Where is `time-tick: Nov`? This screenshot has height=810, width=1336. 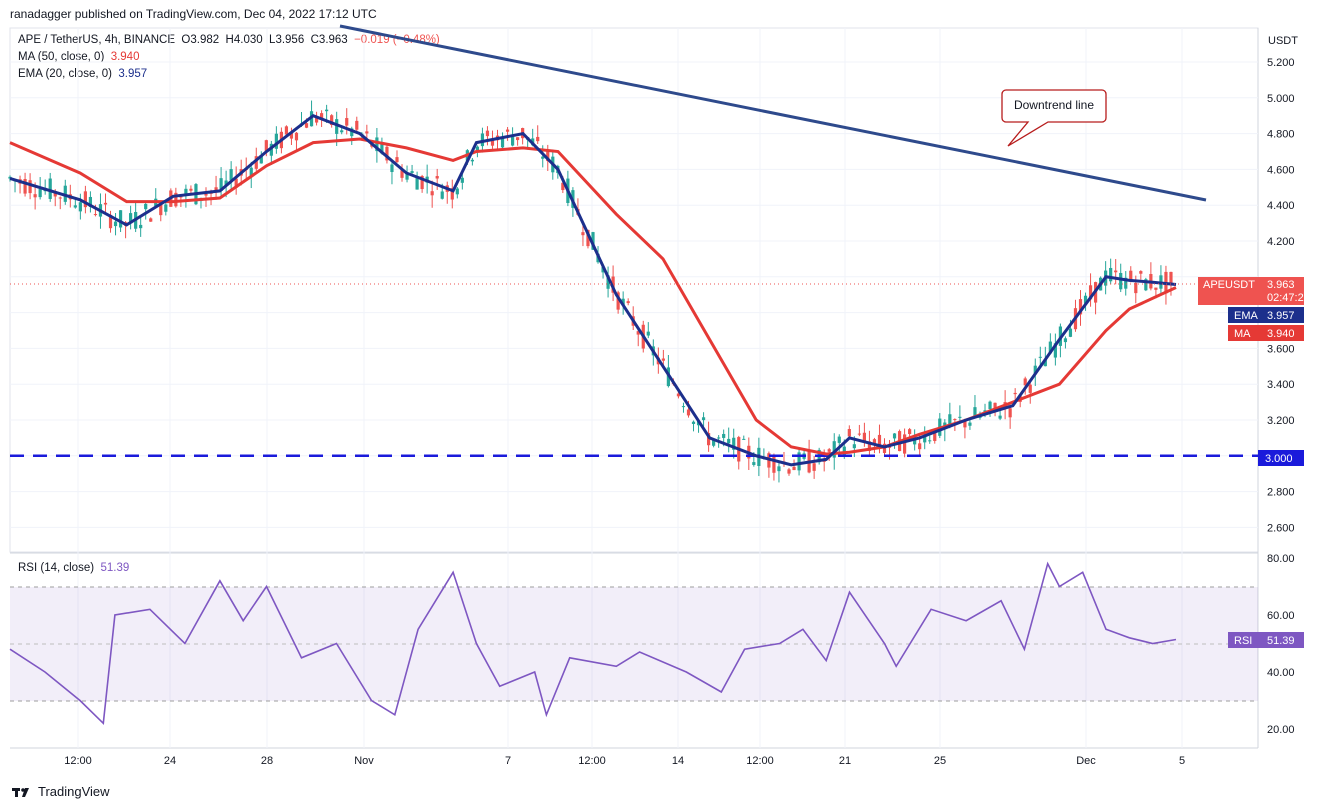 time-tick: Nov is located at coordinates (364, 761).